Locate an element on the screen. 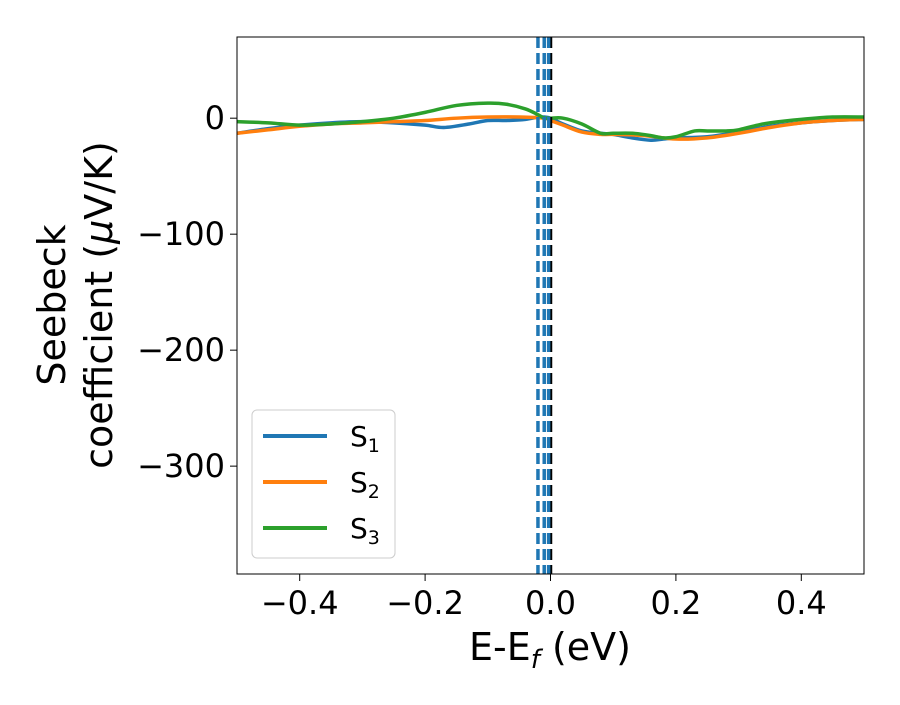 This screenshot has height=705, width=900. legend: S1 S2 S3 is located at coordinates (323, 484).